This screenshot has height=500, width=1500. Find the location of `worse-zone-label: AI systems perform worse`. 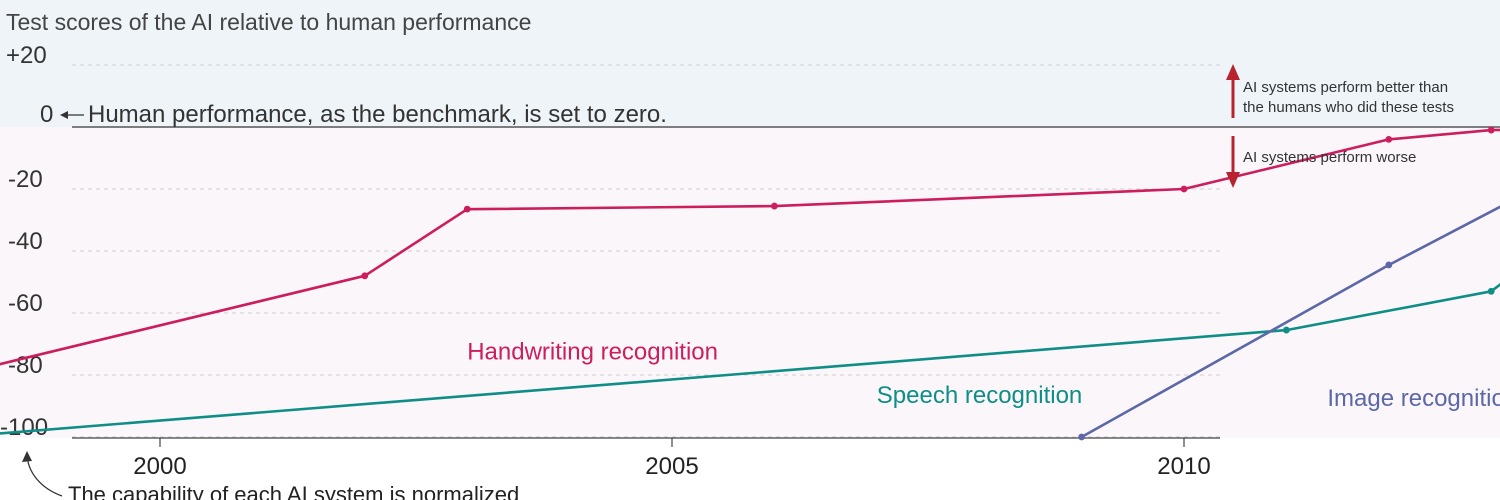

worse-zone-label: AI systems perform worse is located at coordinates (1329, 157).